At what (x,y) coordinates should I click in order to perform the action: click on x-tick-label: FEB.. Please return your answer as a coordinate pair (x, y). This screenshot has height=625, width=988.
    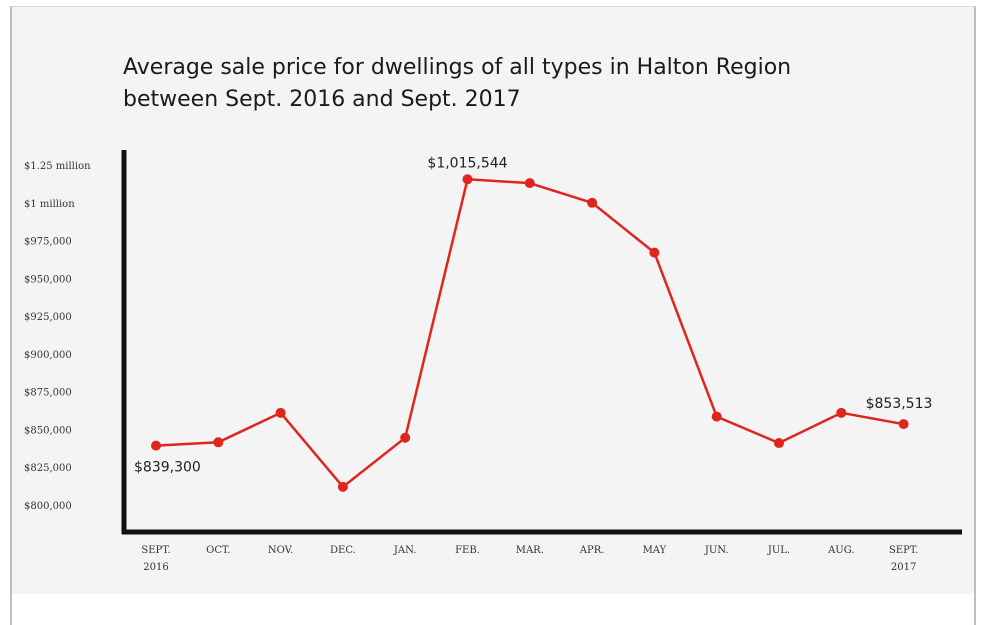
    Looking at the image, I should click on (467, 550).